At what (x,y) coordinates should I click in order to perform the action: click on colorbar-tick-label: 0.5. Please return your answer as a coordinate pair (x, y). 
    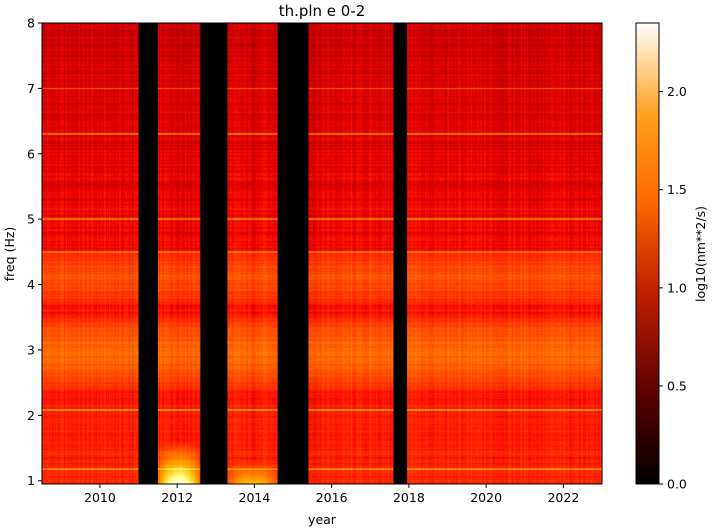
    Looking at the image, I should click on (677, 385).